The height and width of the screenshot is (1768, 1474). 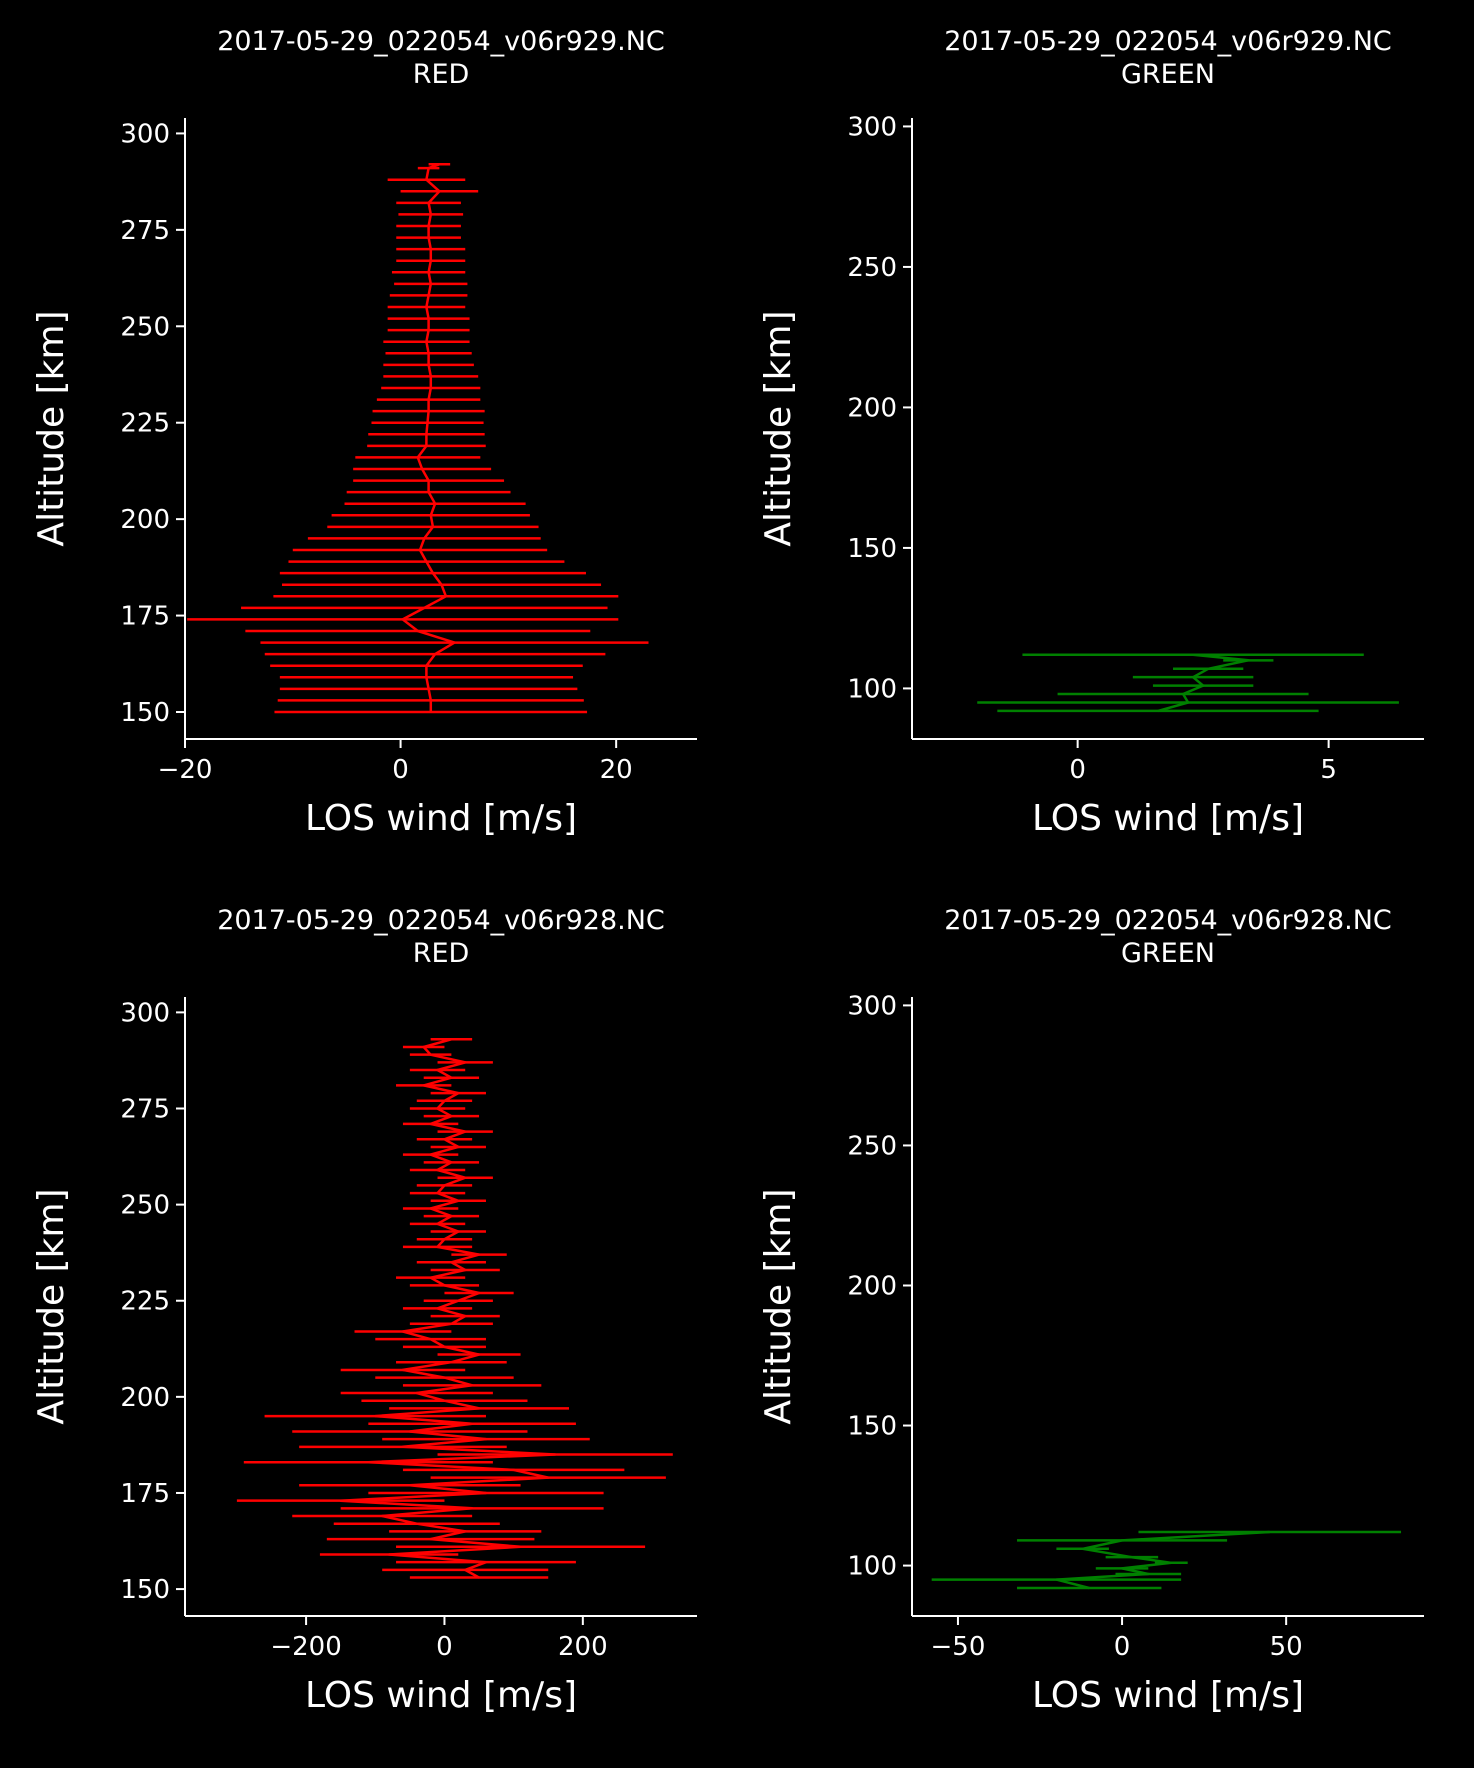 What do you see at coordinates (583, 1647) in the screenshot?
I see `x-tick-label: 200` at bounding box center [583, 1647].